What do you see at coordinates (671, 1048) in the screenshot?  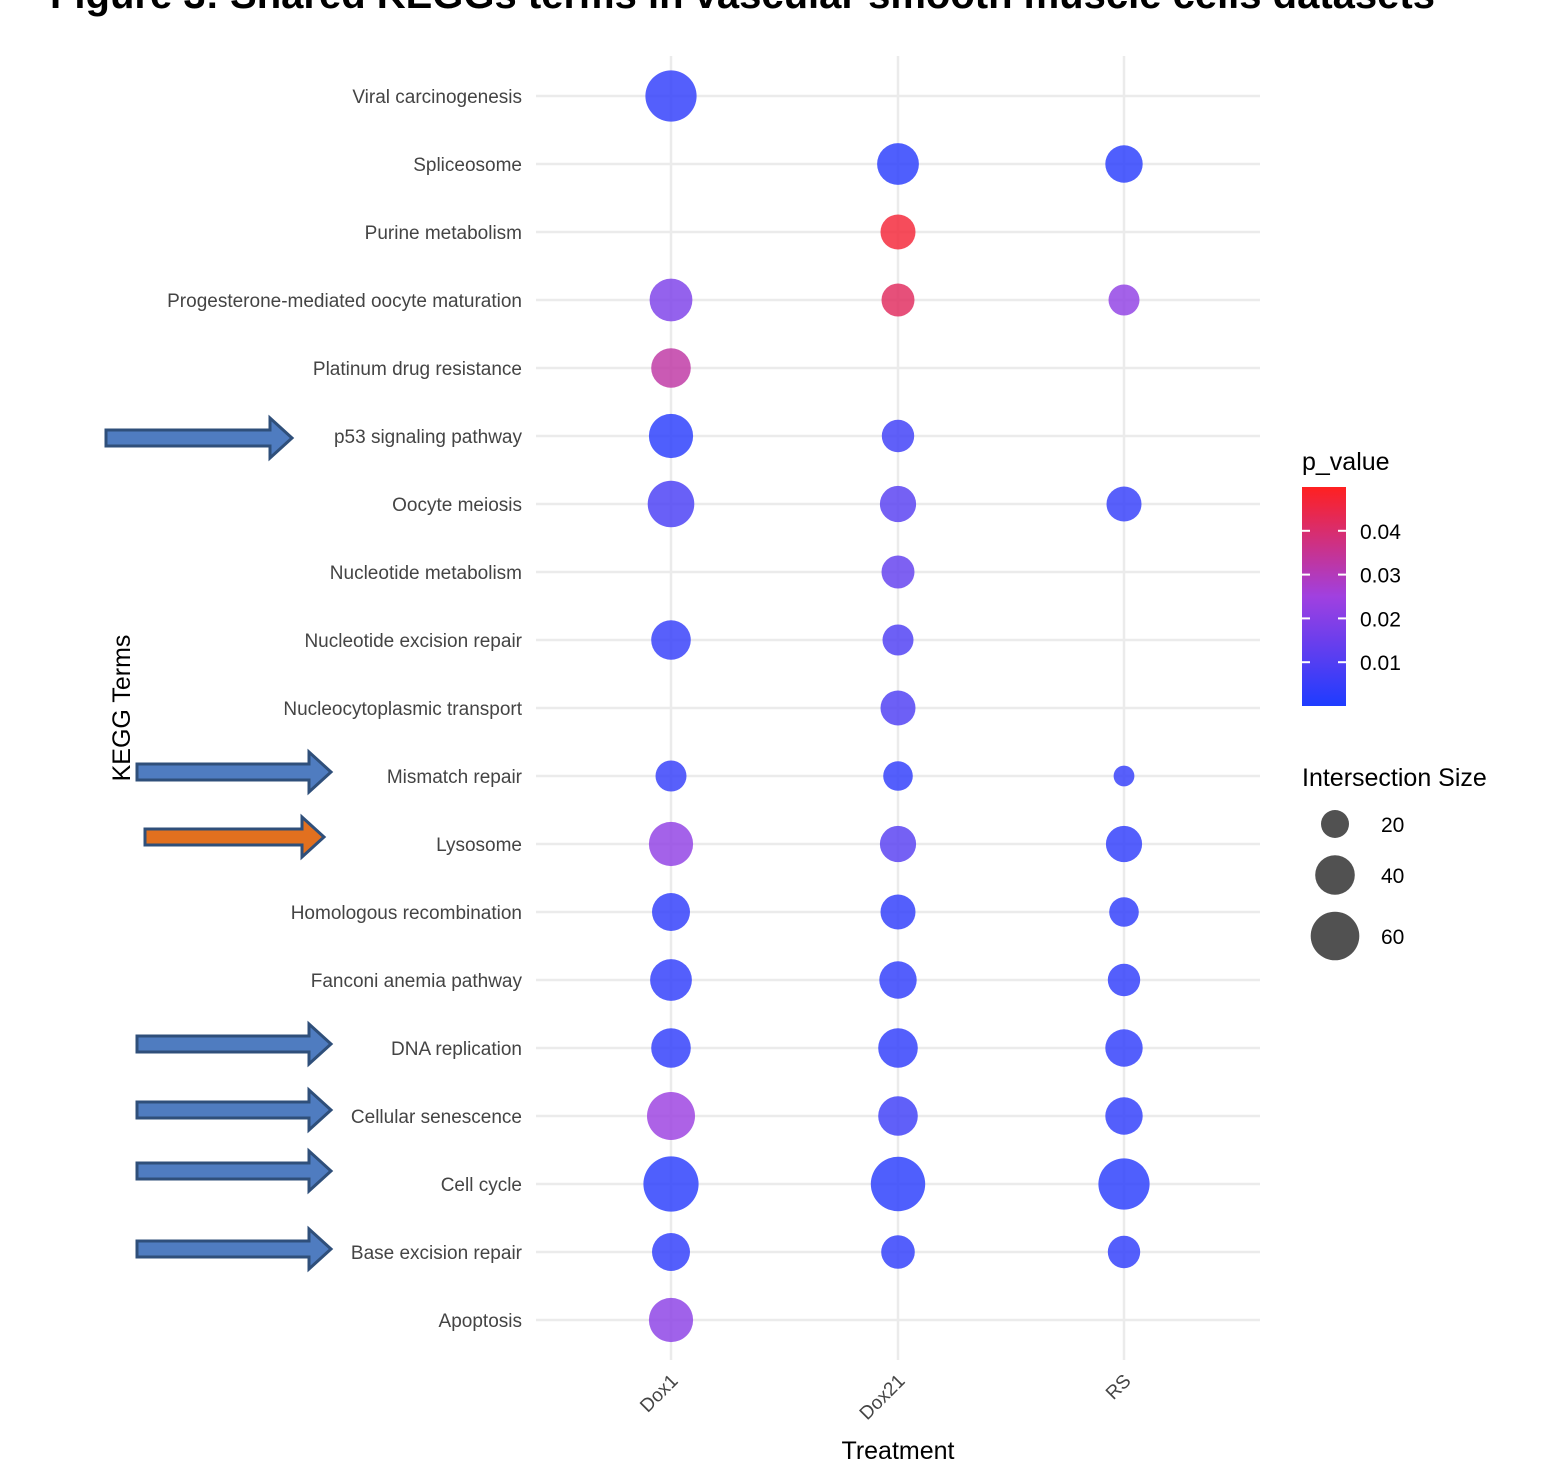 I see `point-dox1-dna-replication` at bounding box center [671, 1048].